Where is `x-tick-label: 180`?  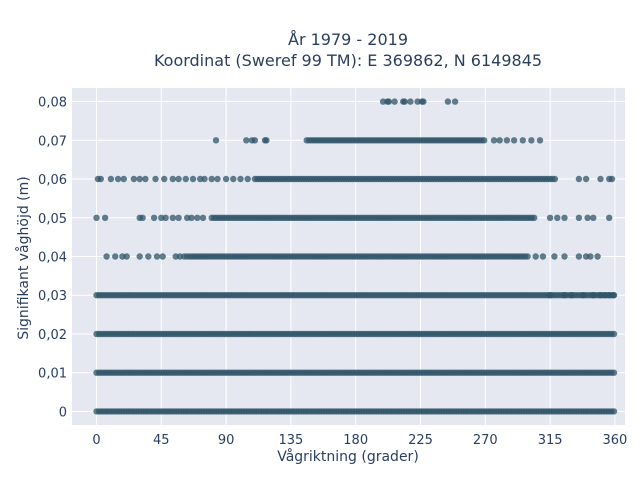
x-tick-label: 180 is located at coordinates (355, 440).